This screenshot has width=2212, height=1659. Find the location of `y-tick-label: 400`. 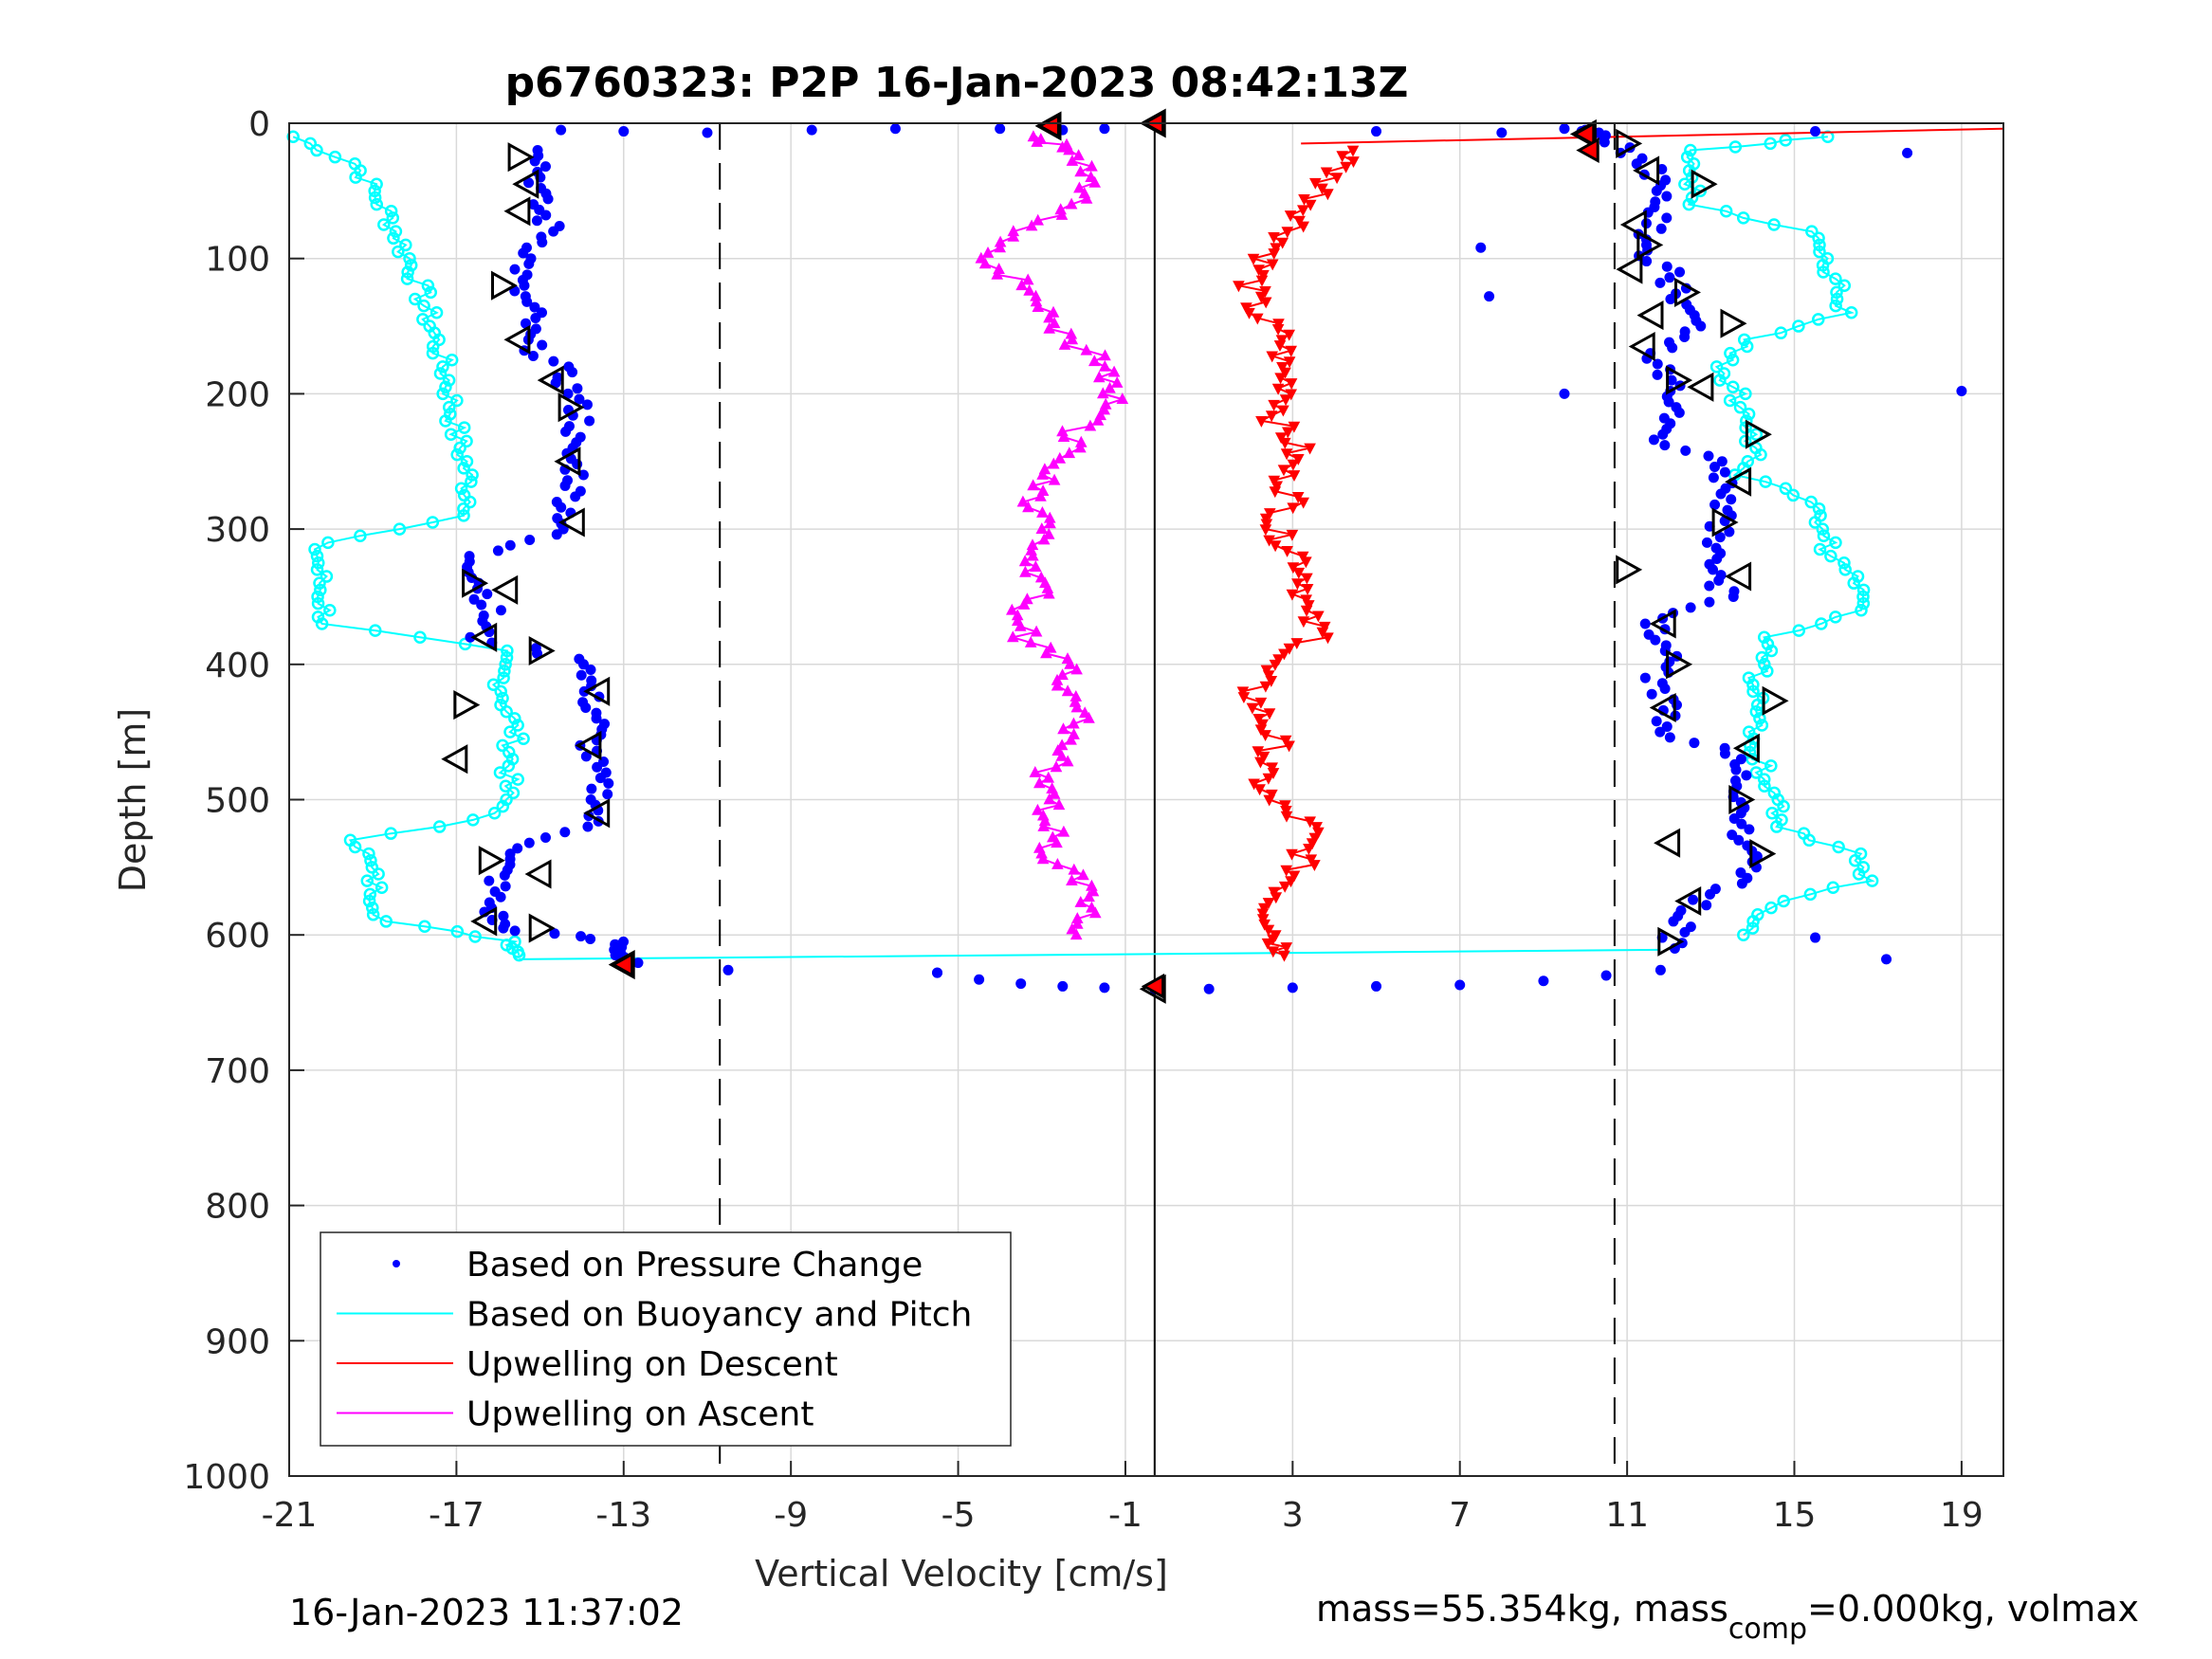

y-tick-label: 400 is located at coordinates (237, 666).